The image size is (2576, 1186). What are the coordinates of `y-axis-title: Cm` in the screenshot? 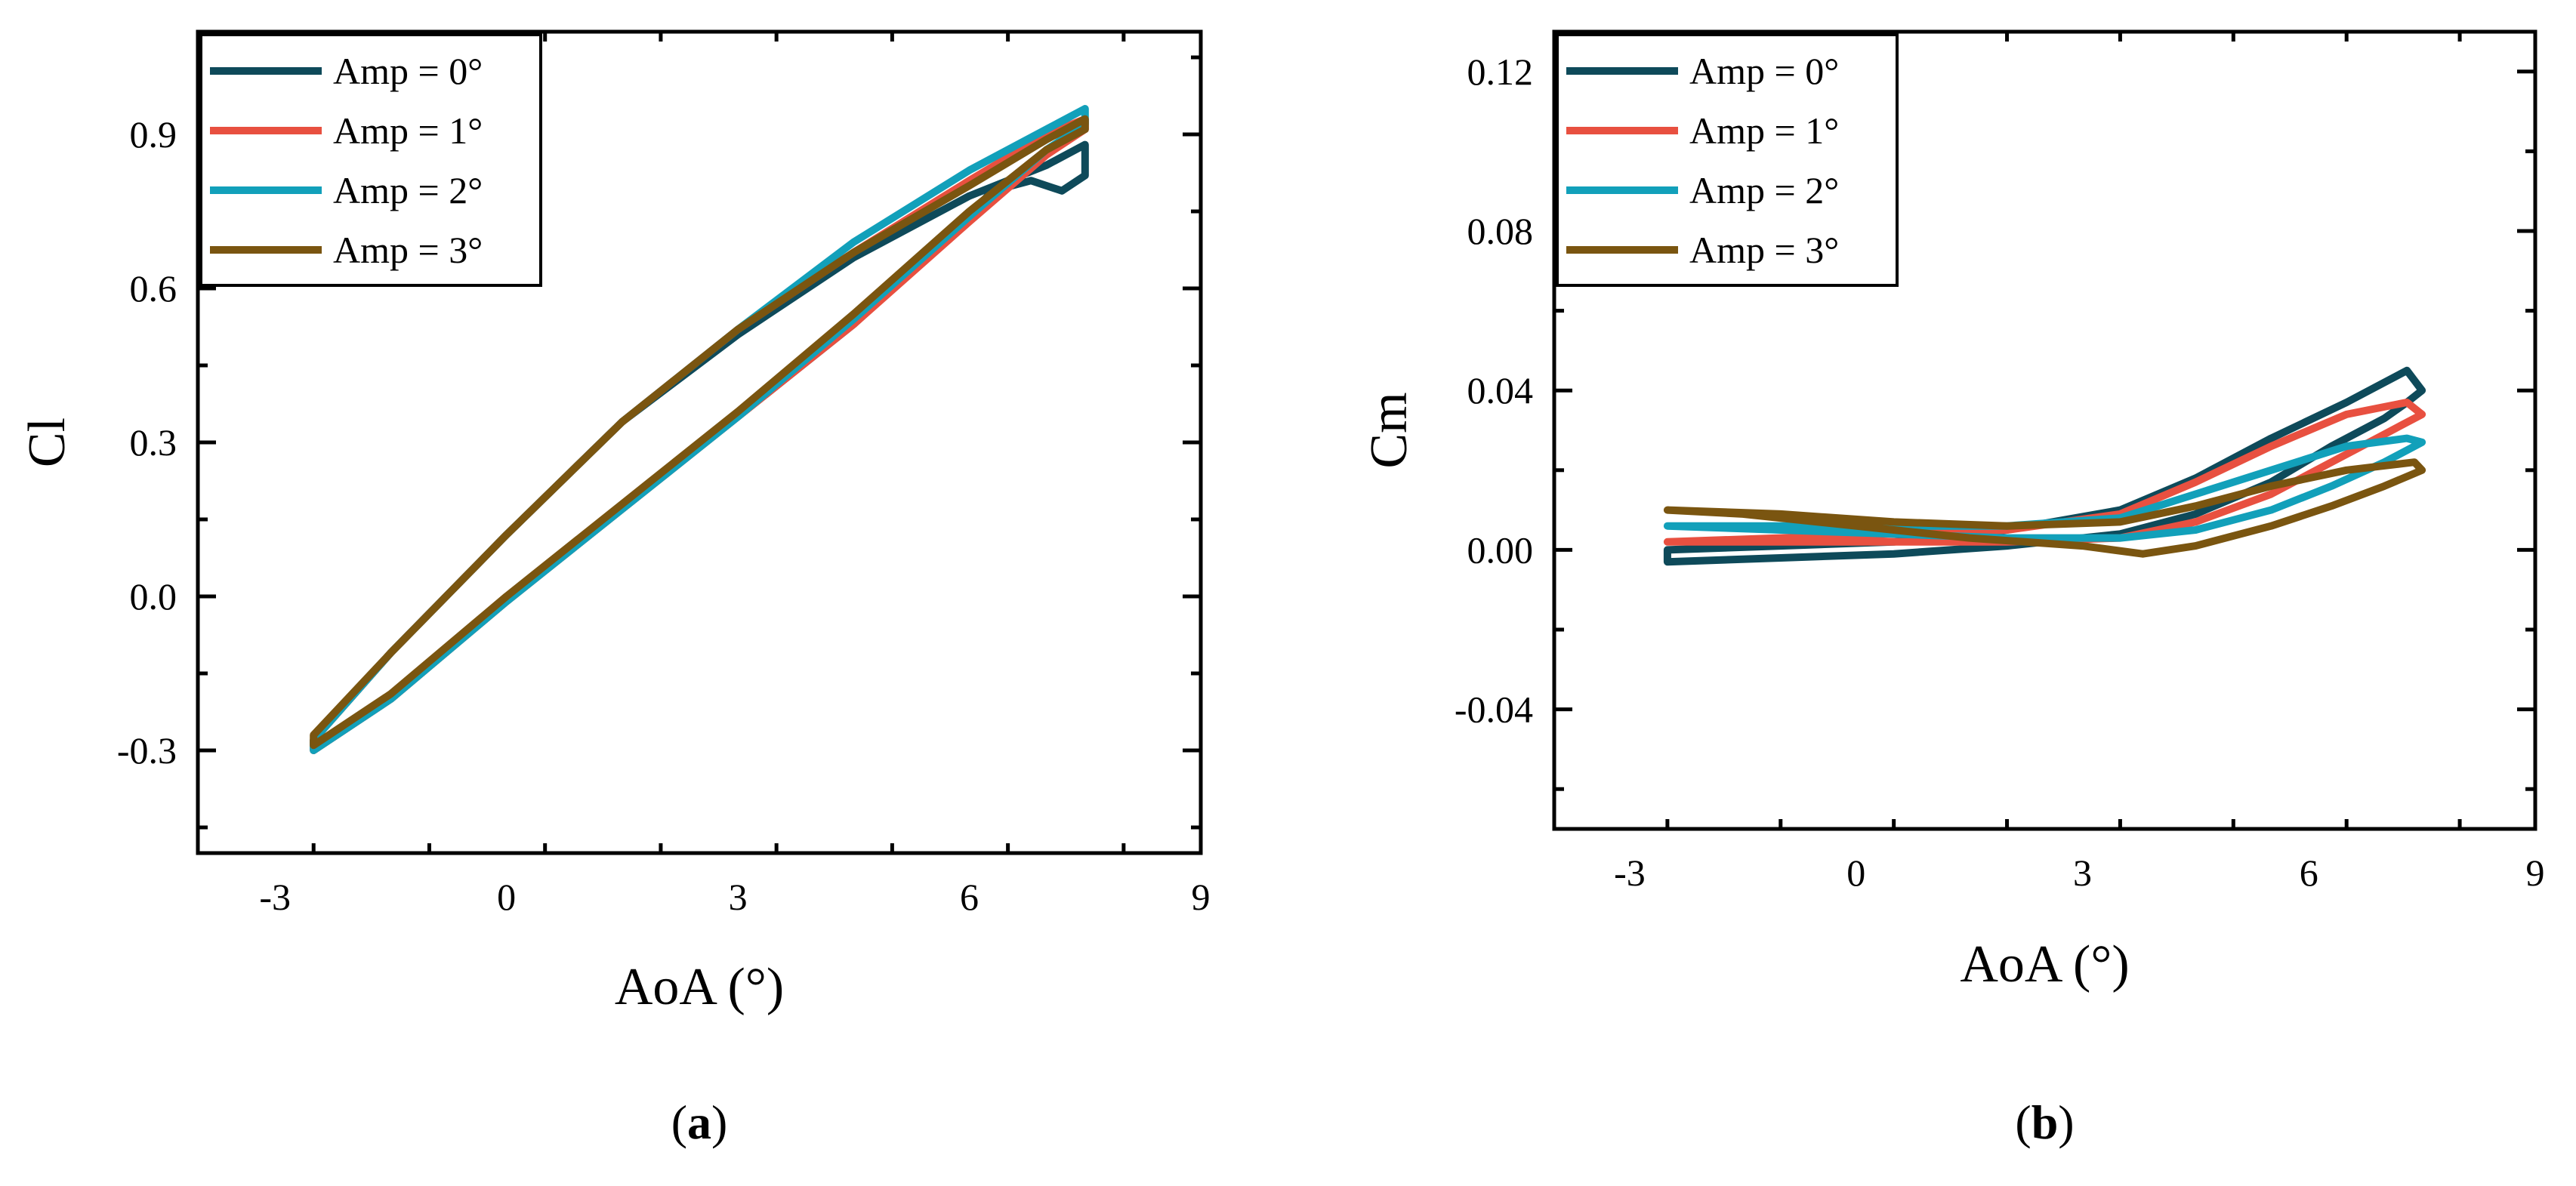 It's located at (1389, 430).